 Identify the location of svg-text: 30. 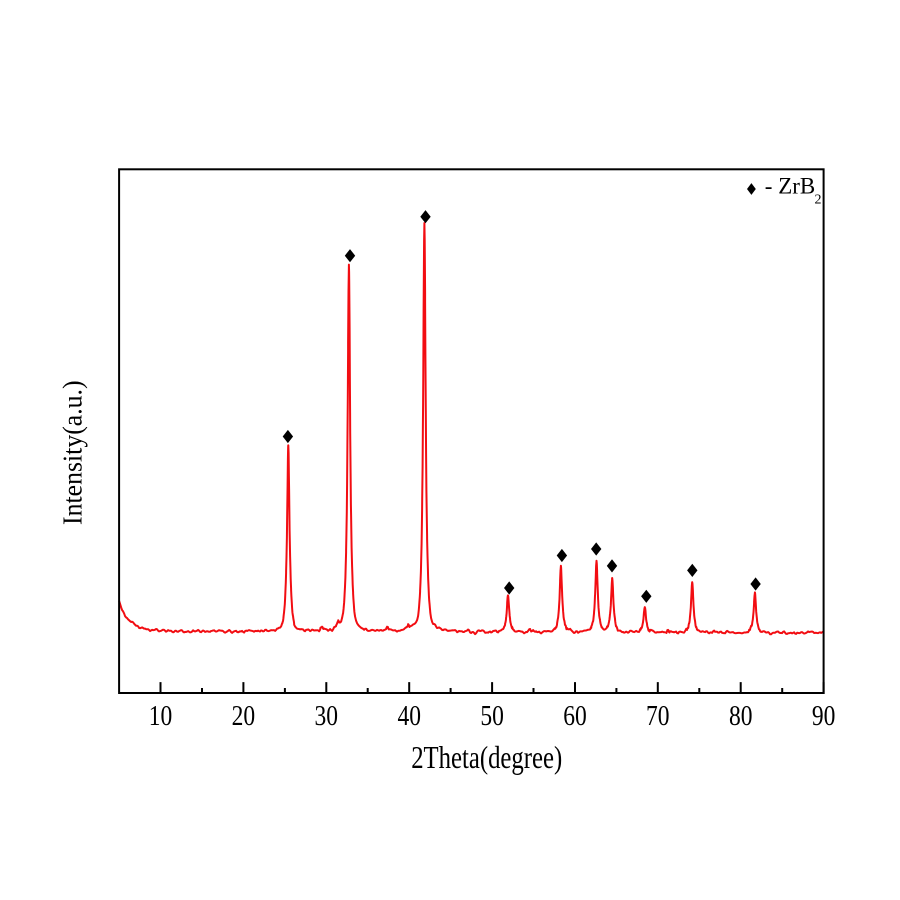
(327, 716).